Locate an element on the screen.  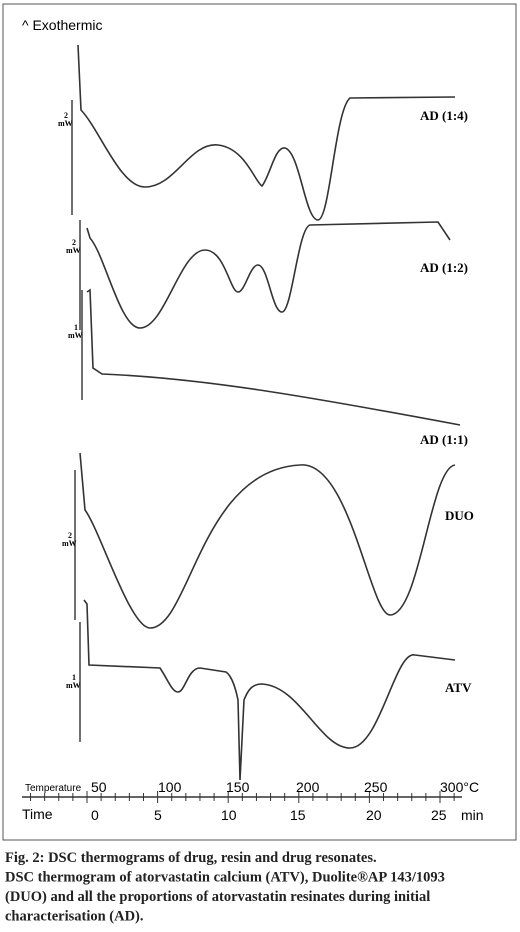
curve-label: DUO is located at coordinates (459, 515).